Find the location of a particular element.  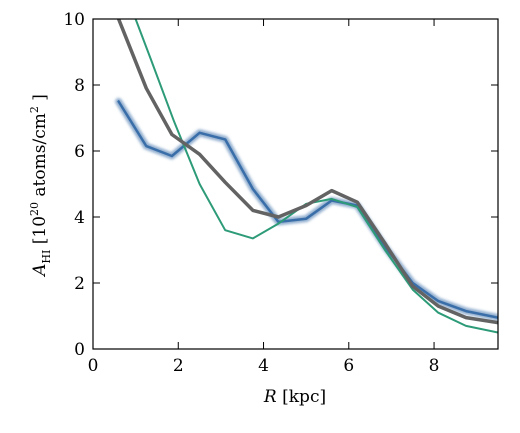

x-axis-label: R [kpc] is located at coordinates (294, 397).